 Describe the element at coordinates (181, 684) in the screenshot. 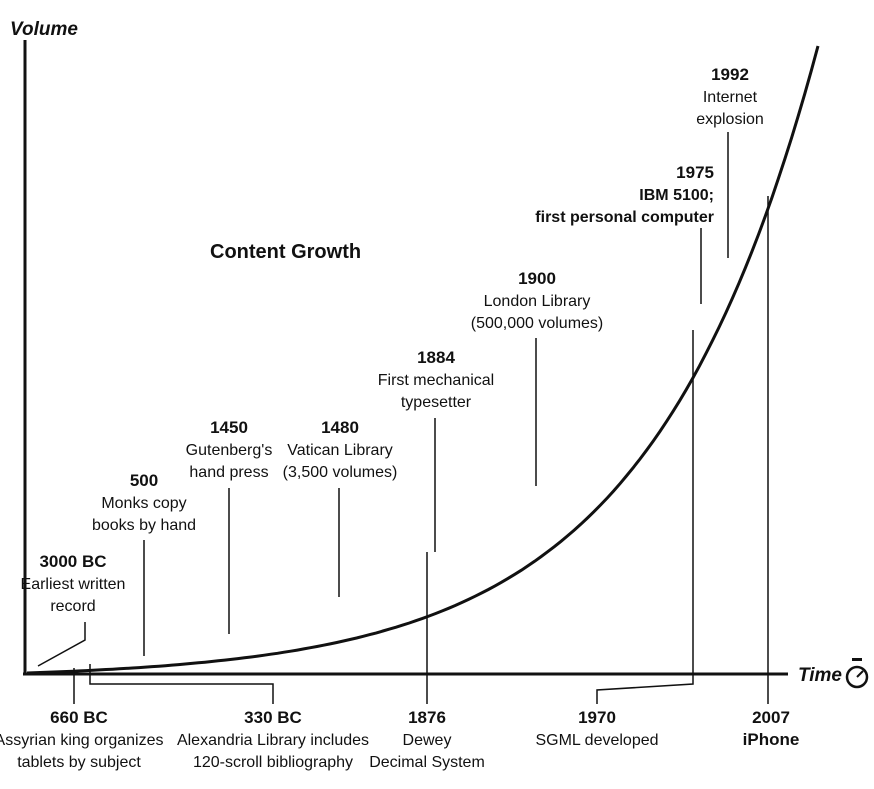

I see `leader-330bc` at that location.